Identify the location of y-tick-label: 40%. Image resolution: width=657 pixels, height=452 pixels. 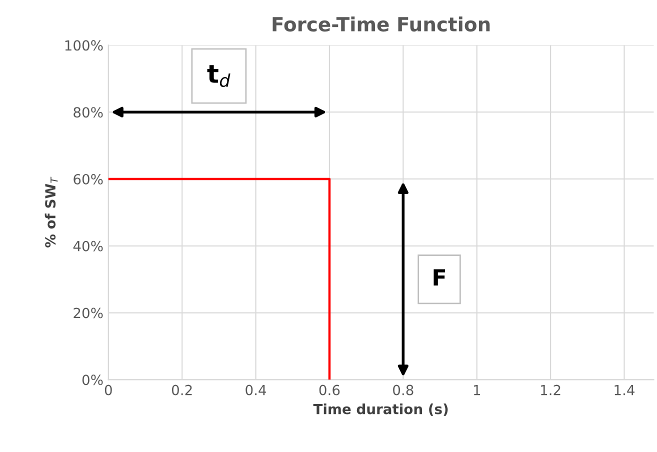
(88, 246).